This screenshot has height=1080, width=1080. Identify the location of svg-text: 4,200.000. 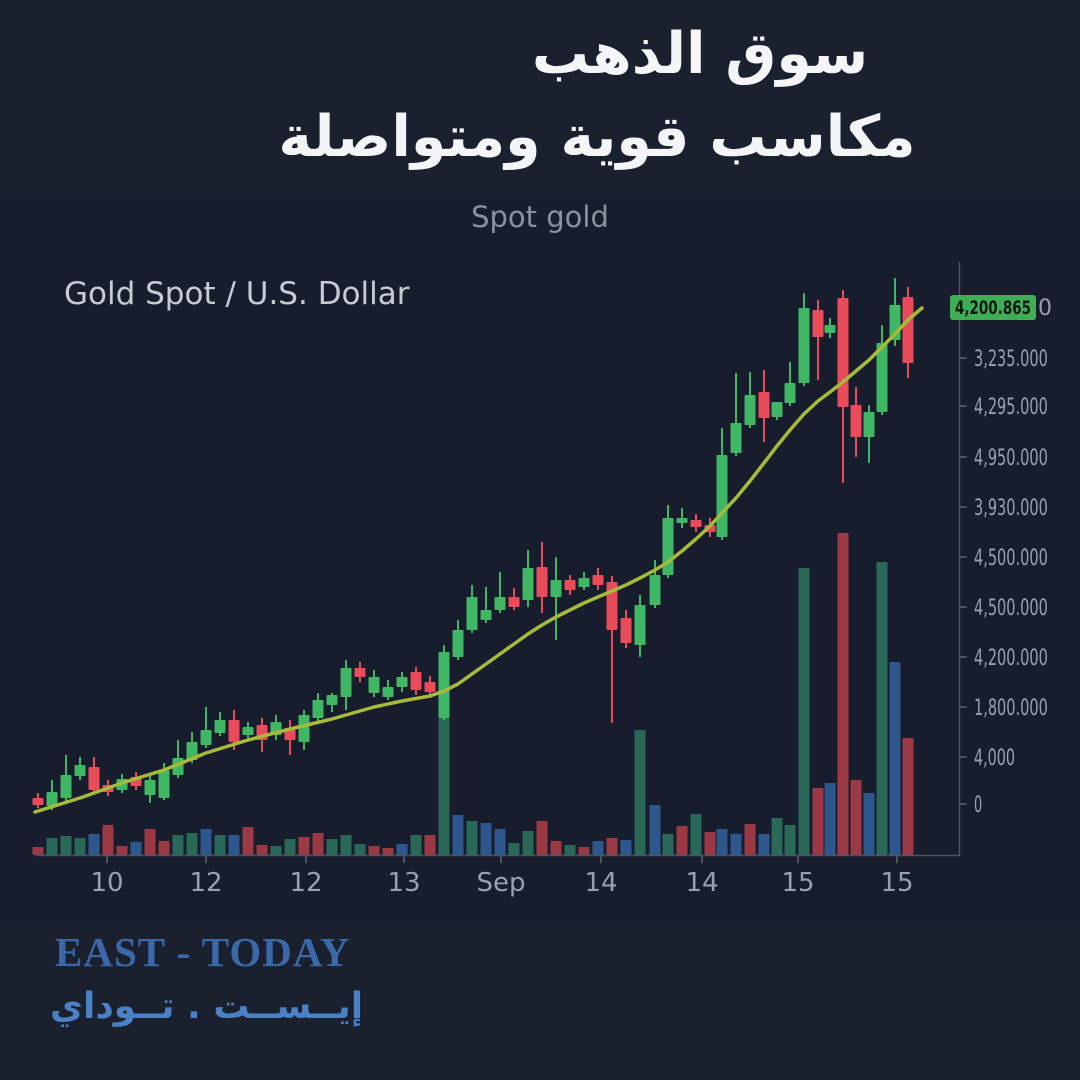
(1011, 658).